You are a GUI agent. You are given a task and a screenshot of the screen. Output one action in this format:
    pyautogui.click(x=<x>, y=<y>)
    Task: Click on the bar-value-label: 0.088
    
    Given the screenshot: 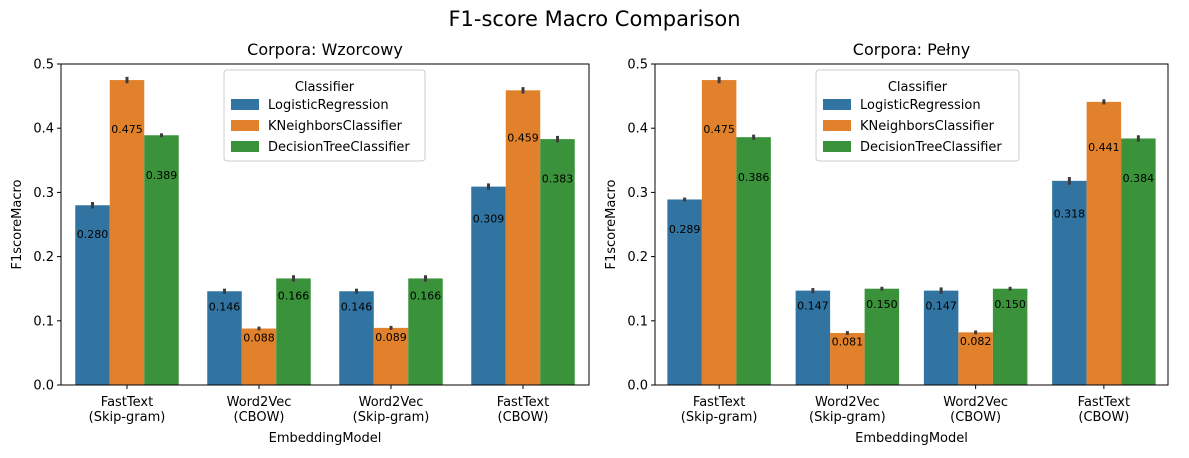 What is the action you would take?
    pyautogui.click(x=259, y=338)
    